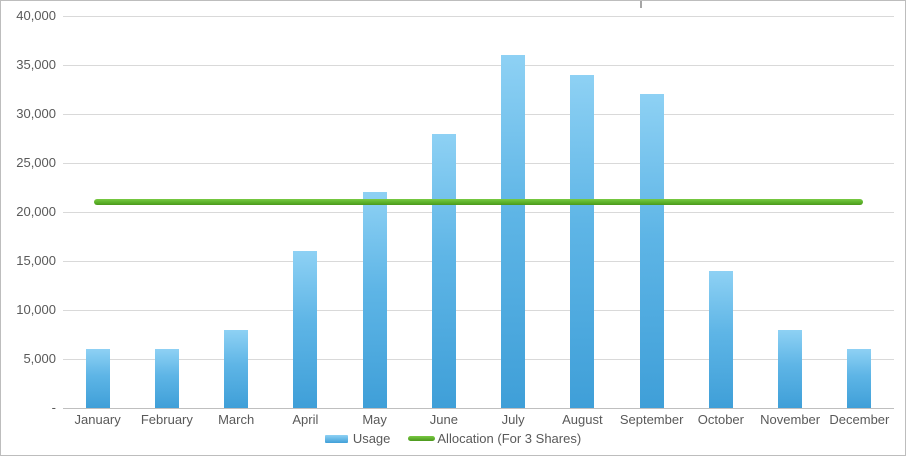 The width and height of the screenshot is (906, 456). What do you see at coordinates (651, 419) in the screenshot?
I see `x-axis-label-september: September` at bounding box center [651, 419].